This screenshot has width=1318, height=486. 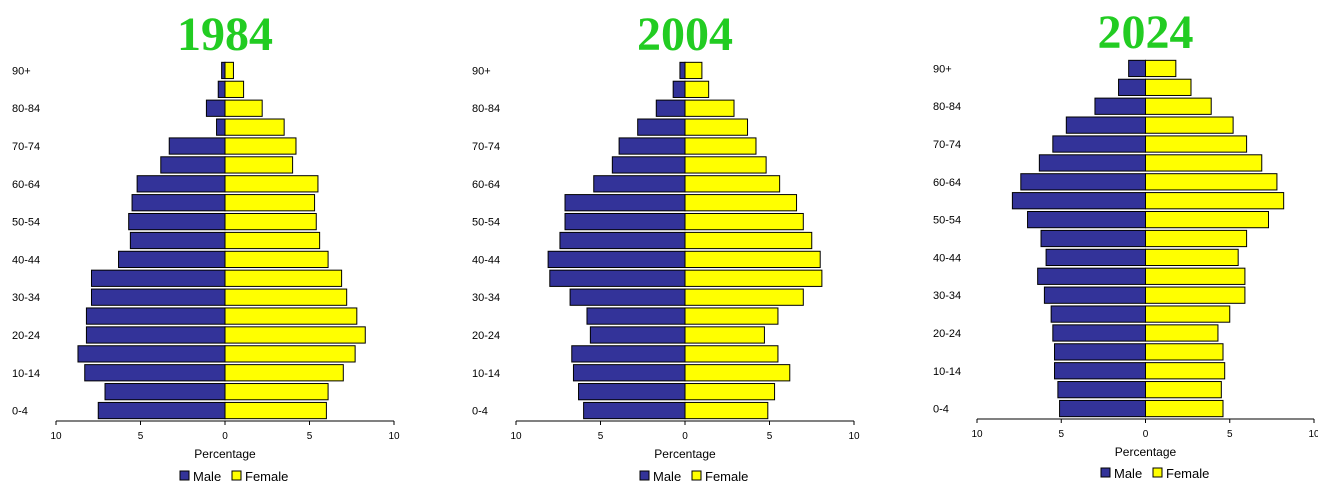 What do you see at coordinates (26, 147) in the screenshot?
I see `age-label: 70-74` at bounding box center [26, 147].